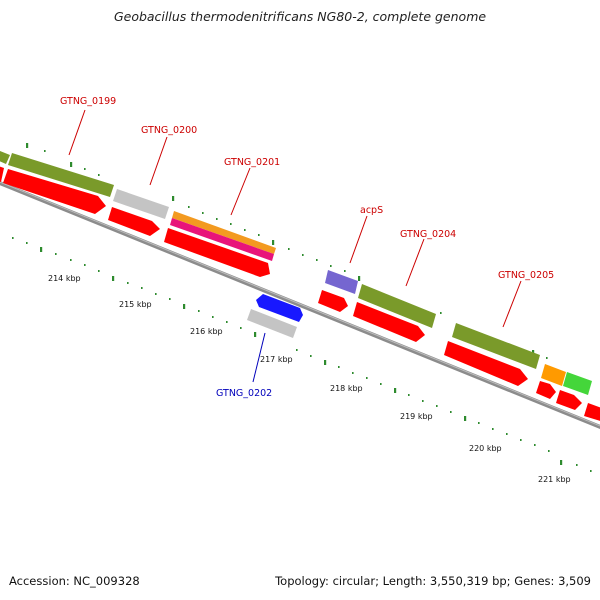 The width and height of the screenshot is (600, 600). I want to click on scale-label-215: 215 kbp, so click(135, 304).